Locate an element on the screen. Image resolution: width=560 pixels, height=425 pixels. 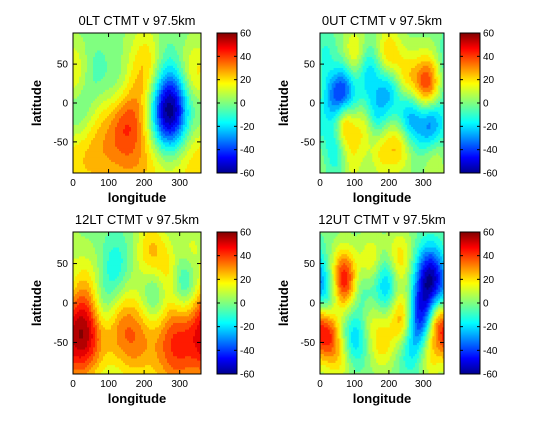
colorbar-tick-label: 40 is located at coordinates (246, 57).